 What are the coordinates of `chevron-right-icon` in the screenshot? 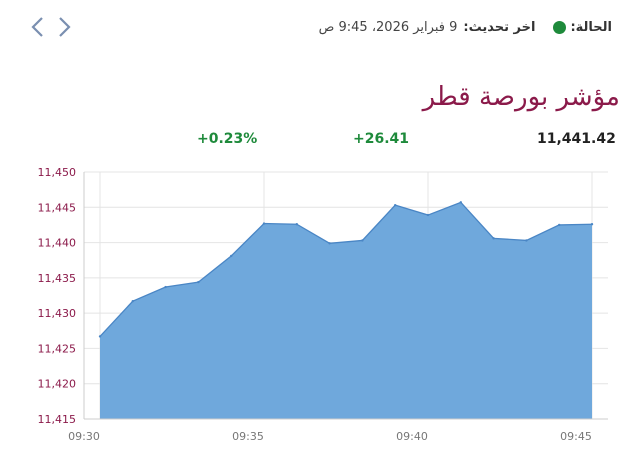 It's located at (65, 27).